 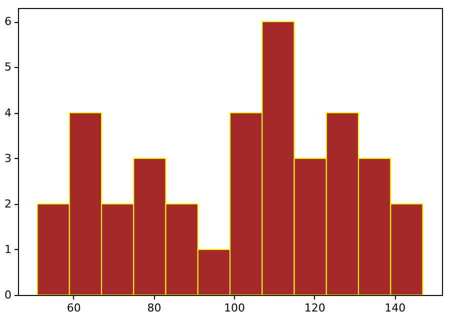 What do you see at coordinates (8, 21) in the screenshot?
I see `y-tick-label: 6` at bounding box center [8, 21].